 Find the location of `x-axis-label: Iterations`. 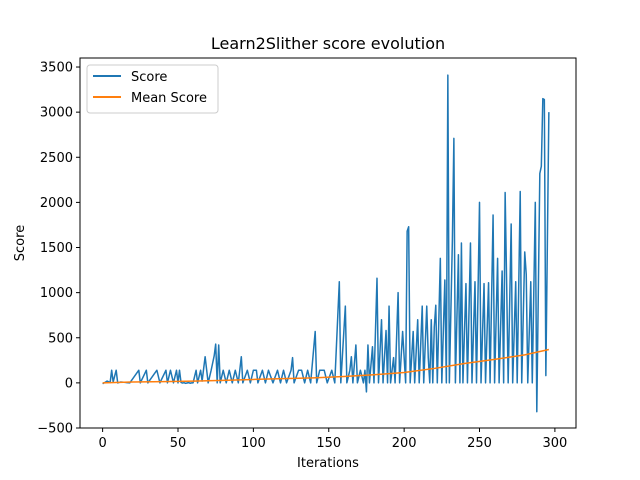

x-axis-label: Iterations is located at coordinates (328, 463).